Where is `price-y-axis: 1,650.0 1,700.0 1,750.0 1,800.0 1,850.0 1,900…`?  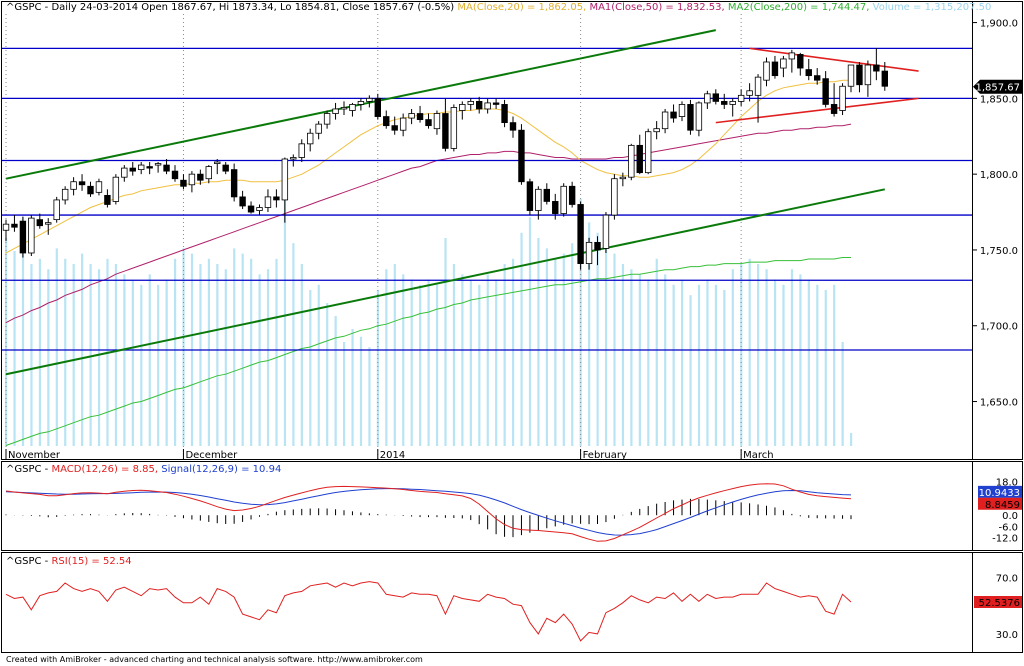
price-y-axis: 1,650.0 1,700.0 1,750.0 1,800.0 1,850.0 1,900… is located at coordinates (997, 214).